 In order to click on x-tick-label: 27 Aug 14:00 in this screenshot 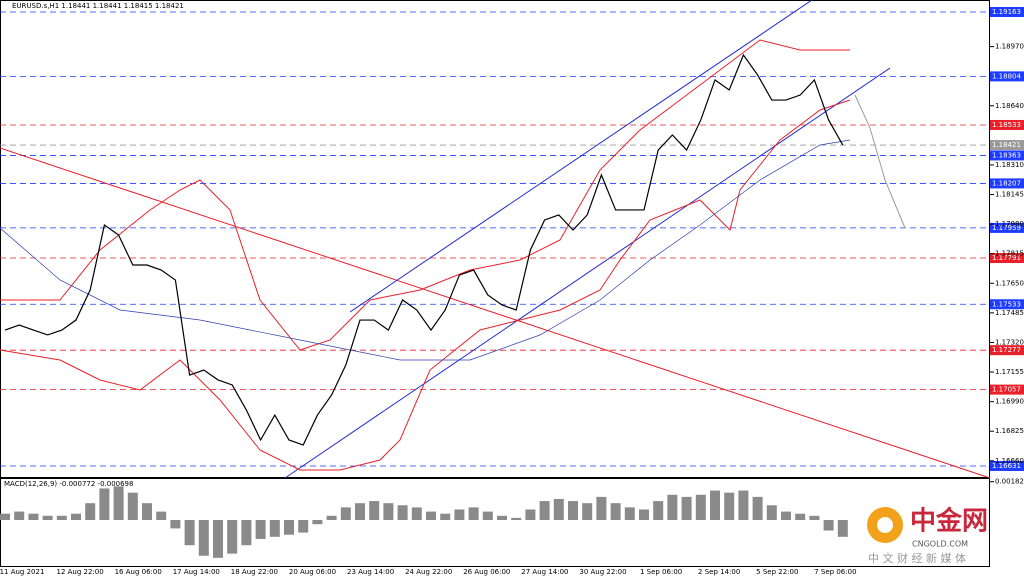, I will do `click(544, 572)`.